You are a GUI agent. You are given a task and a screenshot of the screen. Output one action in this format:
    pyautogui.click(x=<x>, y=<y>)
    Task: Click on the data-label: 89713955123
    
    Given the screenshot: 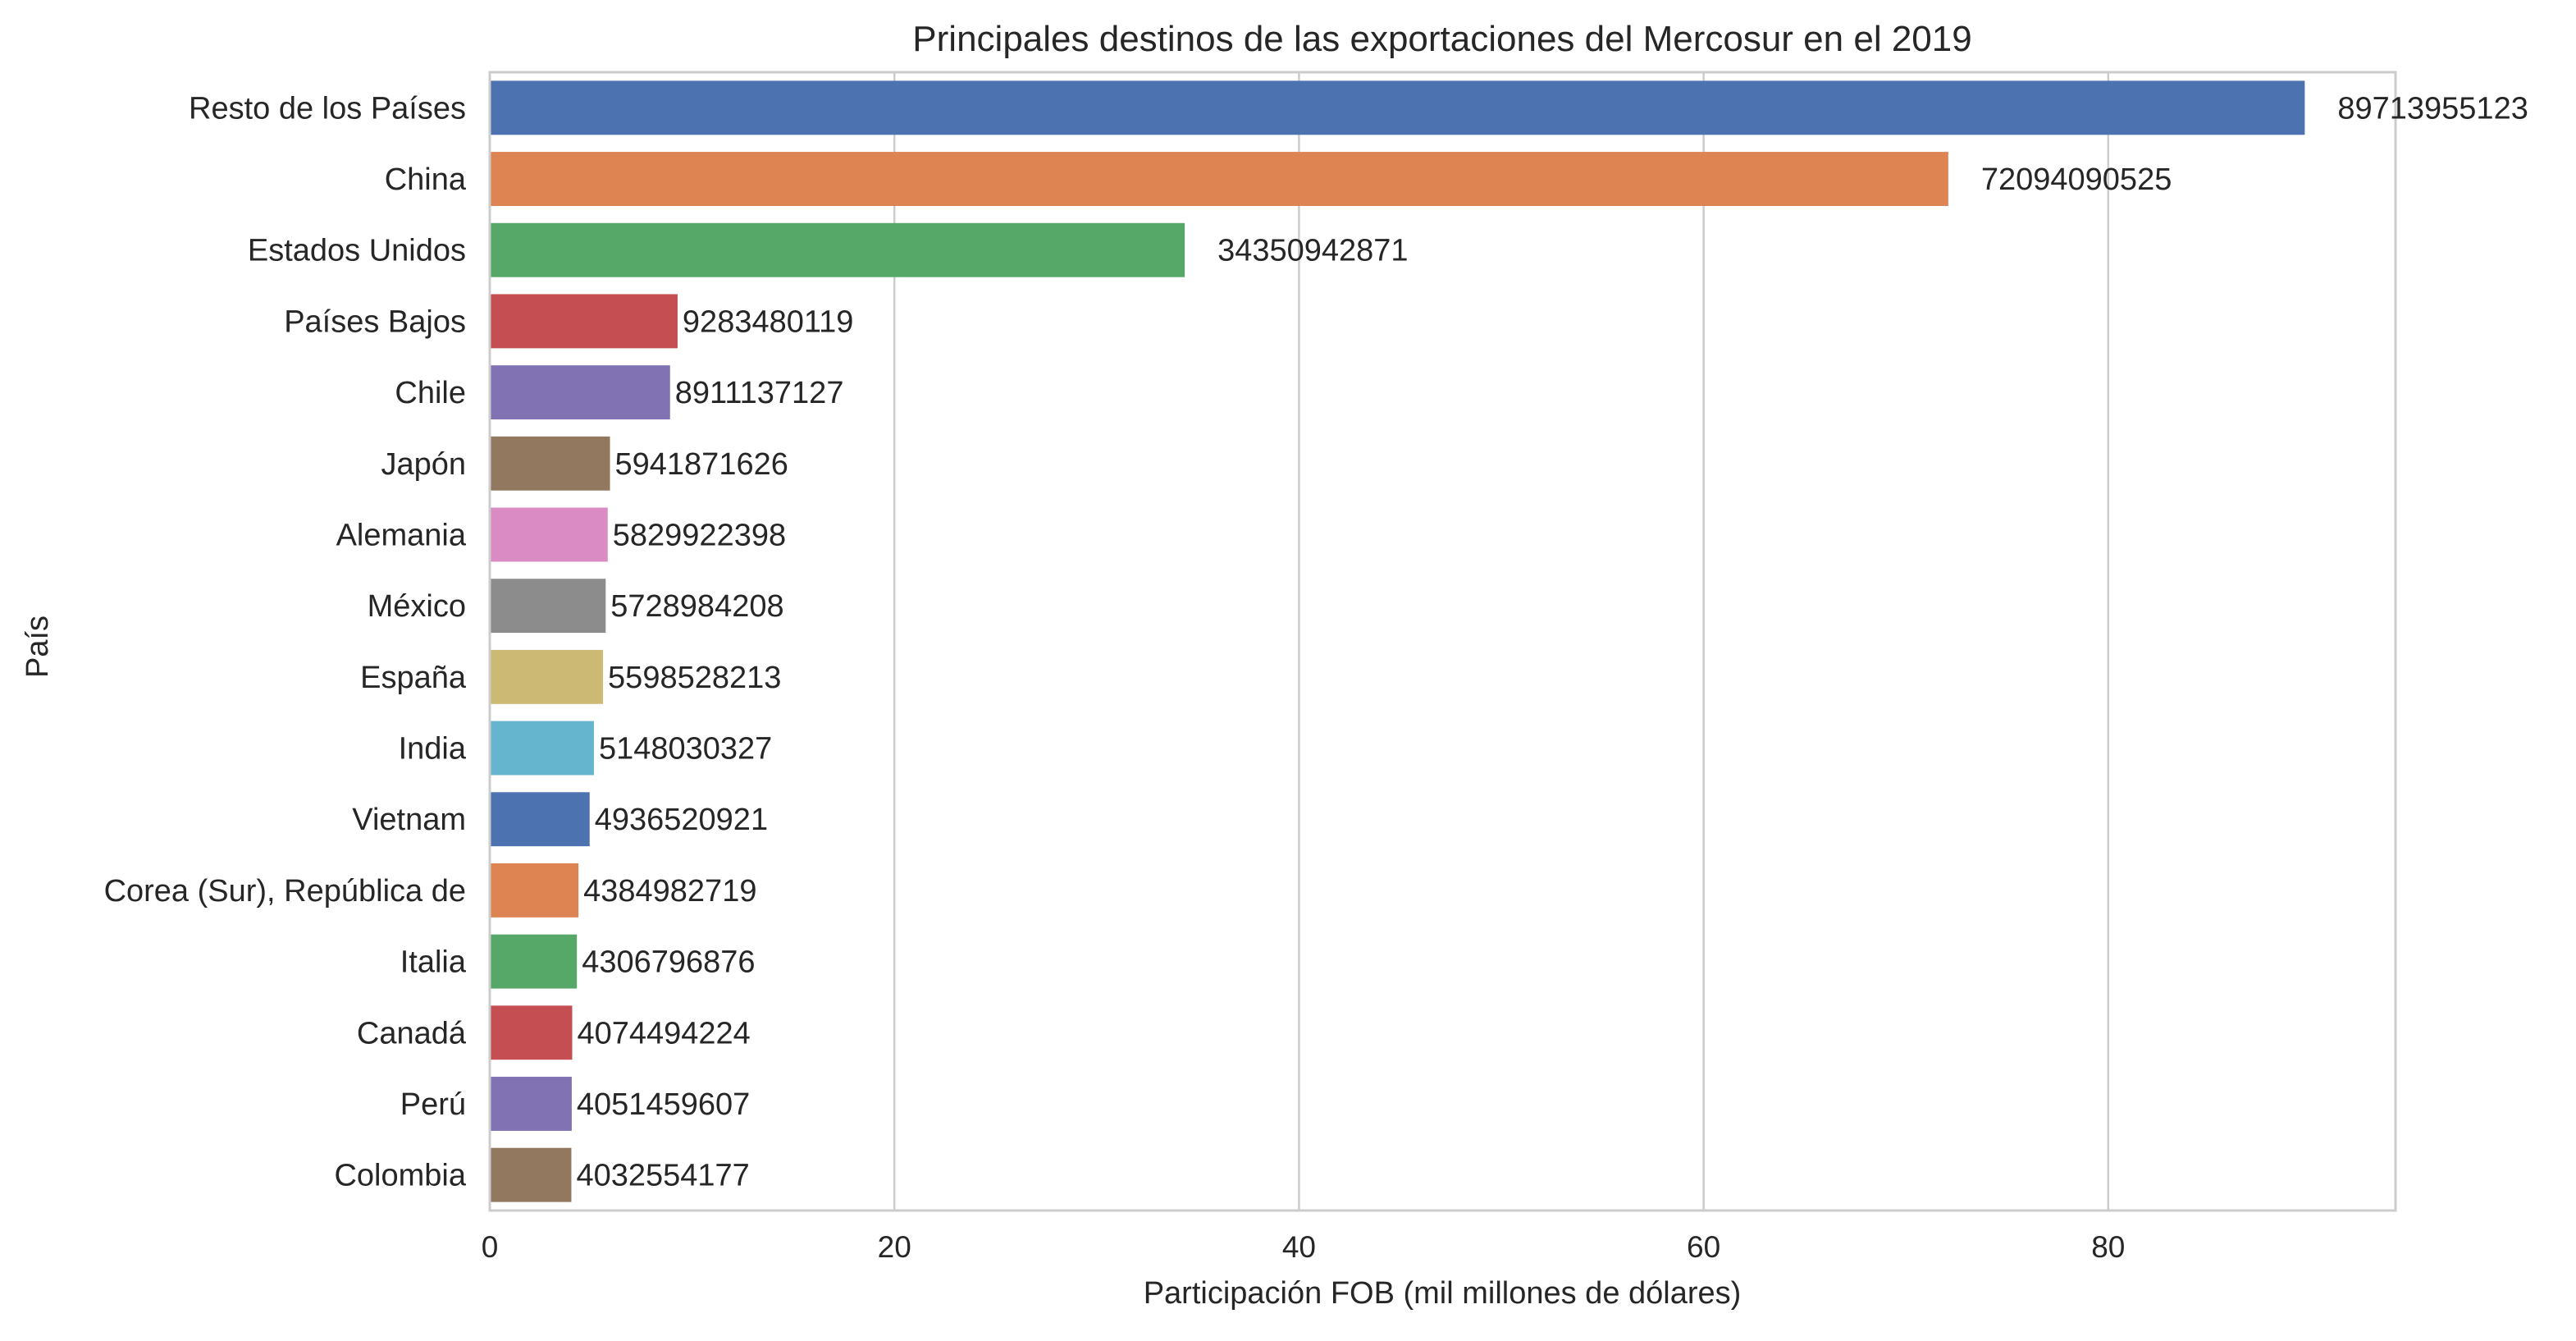 What is the action you would take?
    pyautogui.click(x=2432, y=108)
    